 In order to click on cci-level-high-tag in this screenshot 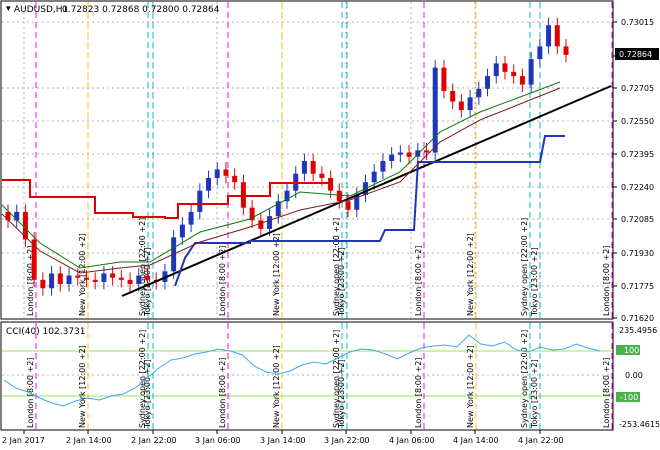, I will do `click(628, 350)`.